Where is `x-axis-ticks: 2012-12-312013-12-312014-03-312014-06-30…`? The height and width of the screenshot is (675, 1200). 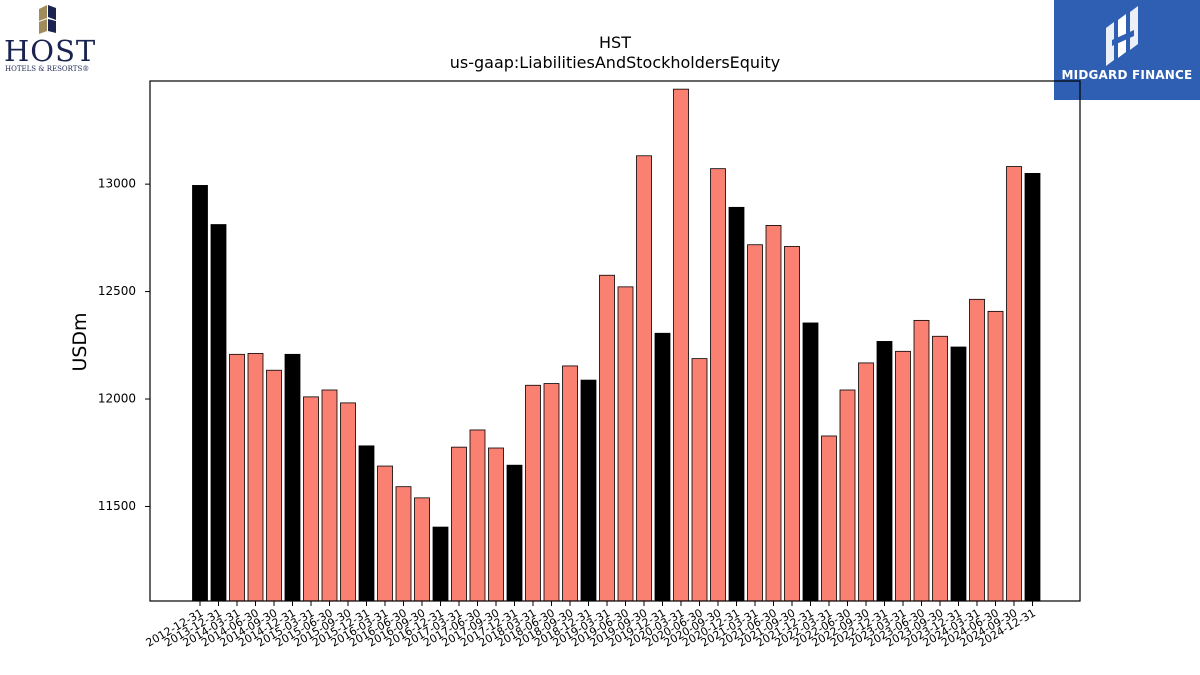 x-axis-ticks: 2012-12-312013-12-312014-03-312014-06-30… is located at coordinates (591, 625).